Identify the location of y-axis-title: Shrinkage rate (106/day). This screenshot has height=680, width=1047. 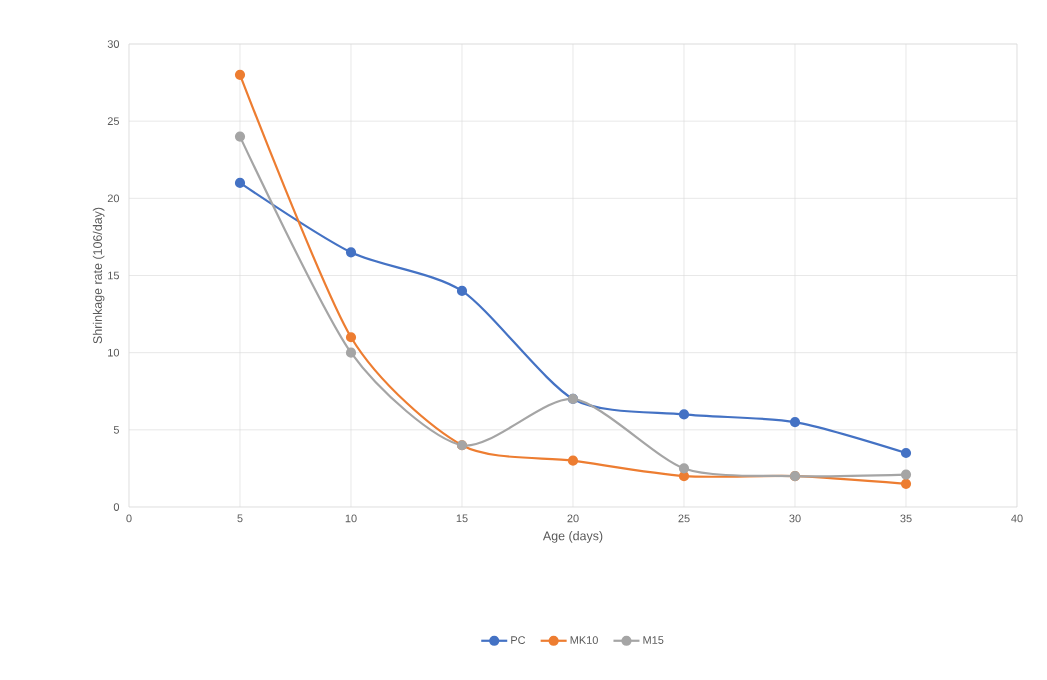
(98, 275).